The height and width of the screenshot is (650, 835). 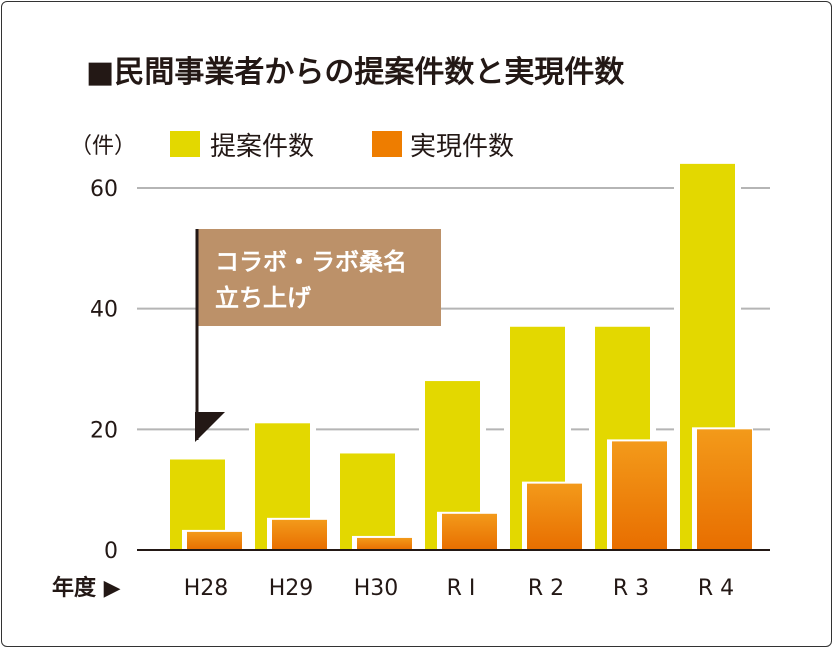 What do you see at coordinates (387, 144) in the screenshot?
I see `legend-swatch-realized` at bounding box center [387, 144].